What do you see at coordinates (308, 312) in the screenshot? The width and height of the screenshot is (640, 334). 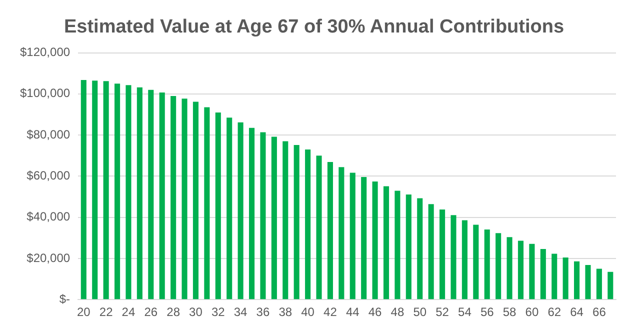 I see `x-tick-label: 40` at bounding box center [308, 312].